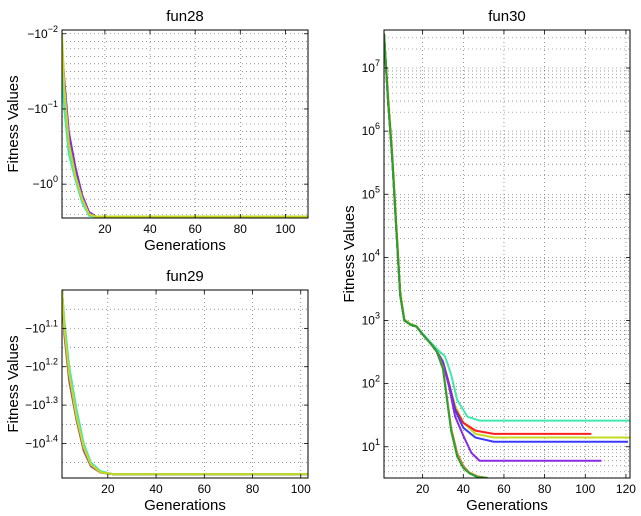 The image size is (641, 516). Describe the element at coordinates (41, 365) in the screenshot. I see `y-tick-label: −101.2` at that location.